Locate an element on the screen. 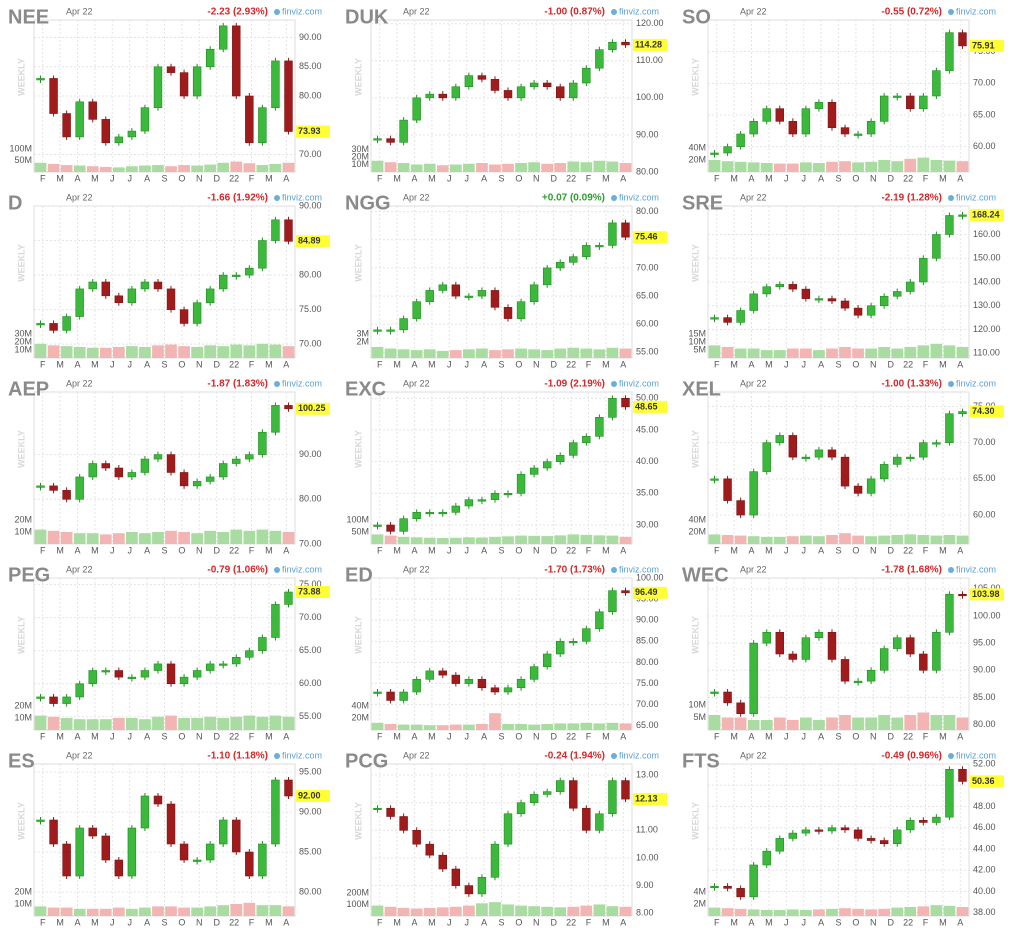  volume-tick-label: 30M is located at coordinates (23, 334).